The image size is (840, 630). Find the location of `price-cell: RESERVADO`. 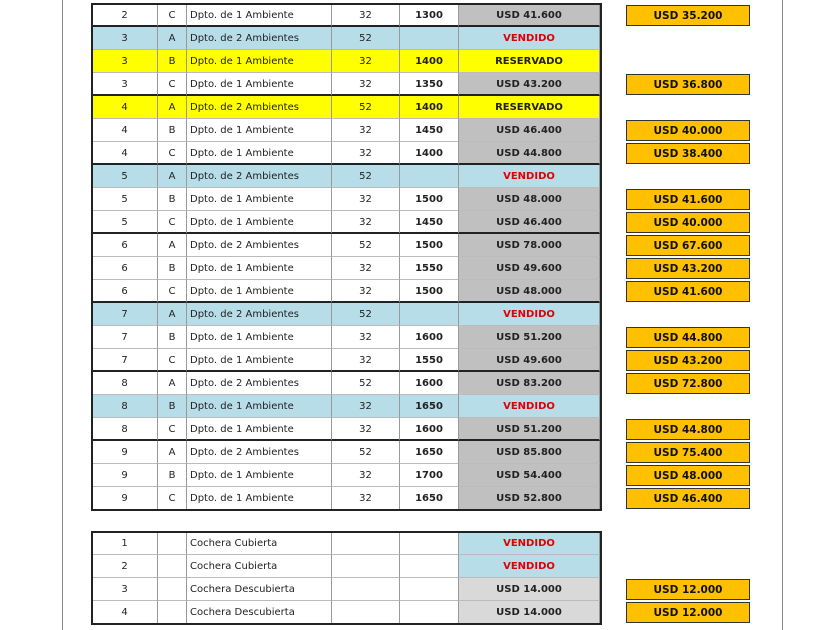

price-cell: RESERVADO is located at coordinates (529, 107).